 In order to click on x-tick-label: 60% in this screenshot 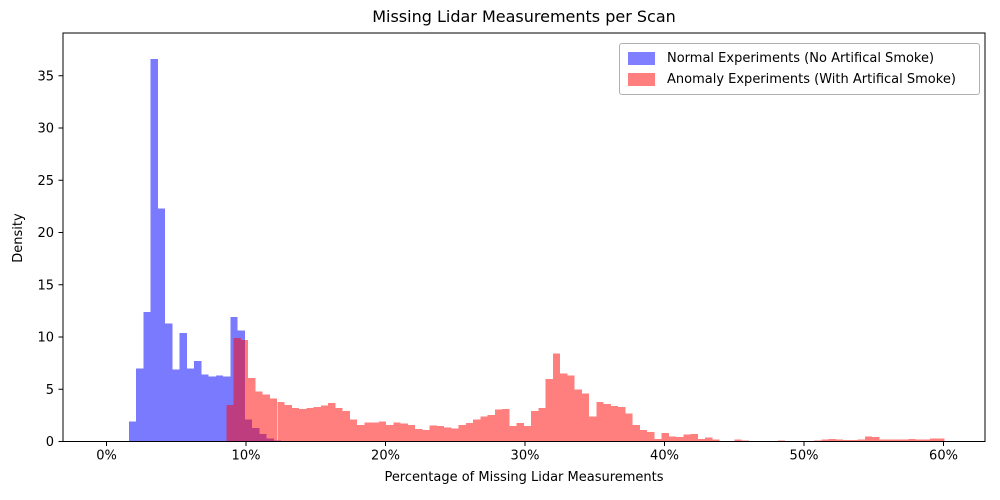, I will do `click(943, 456)`.